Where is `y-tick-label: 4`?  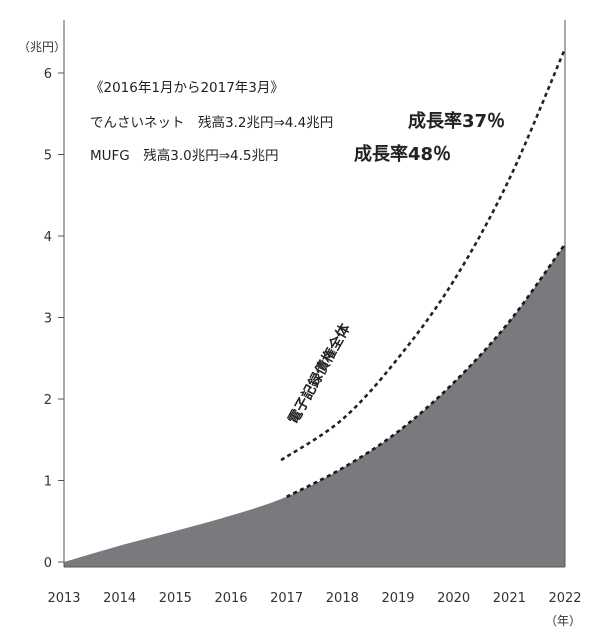 y-tick-label: 4 is located at coordinates (48, 237).